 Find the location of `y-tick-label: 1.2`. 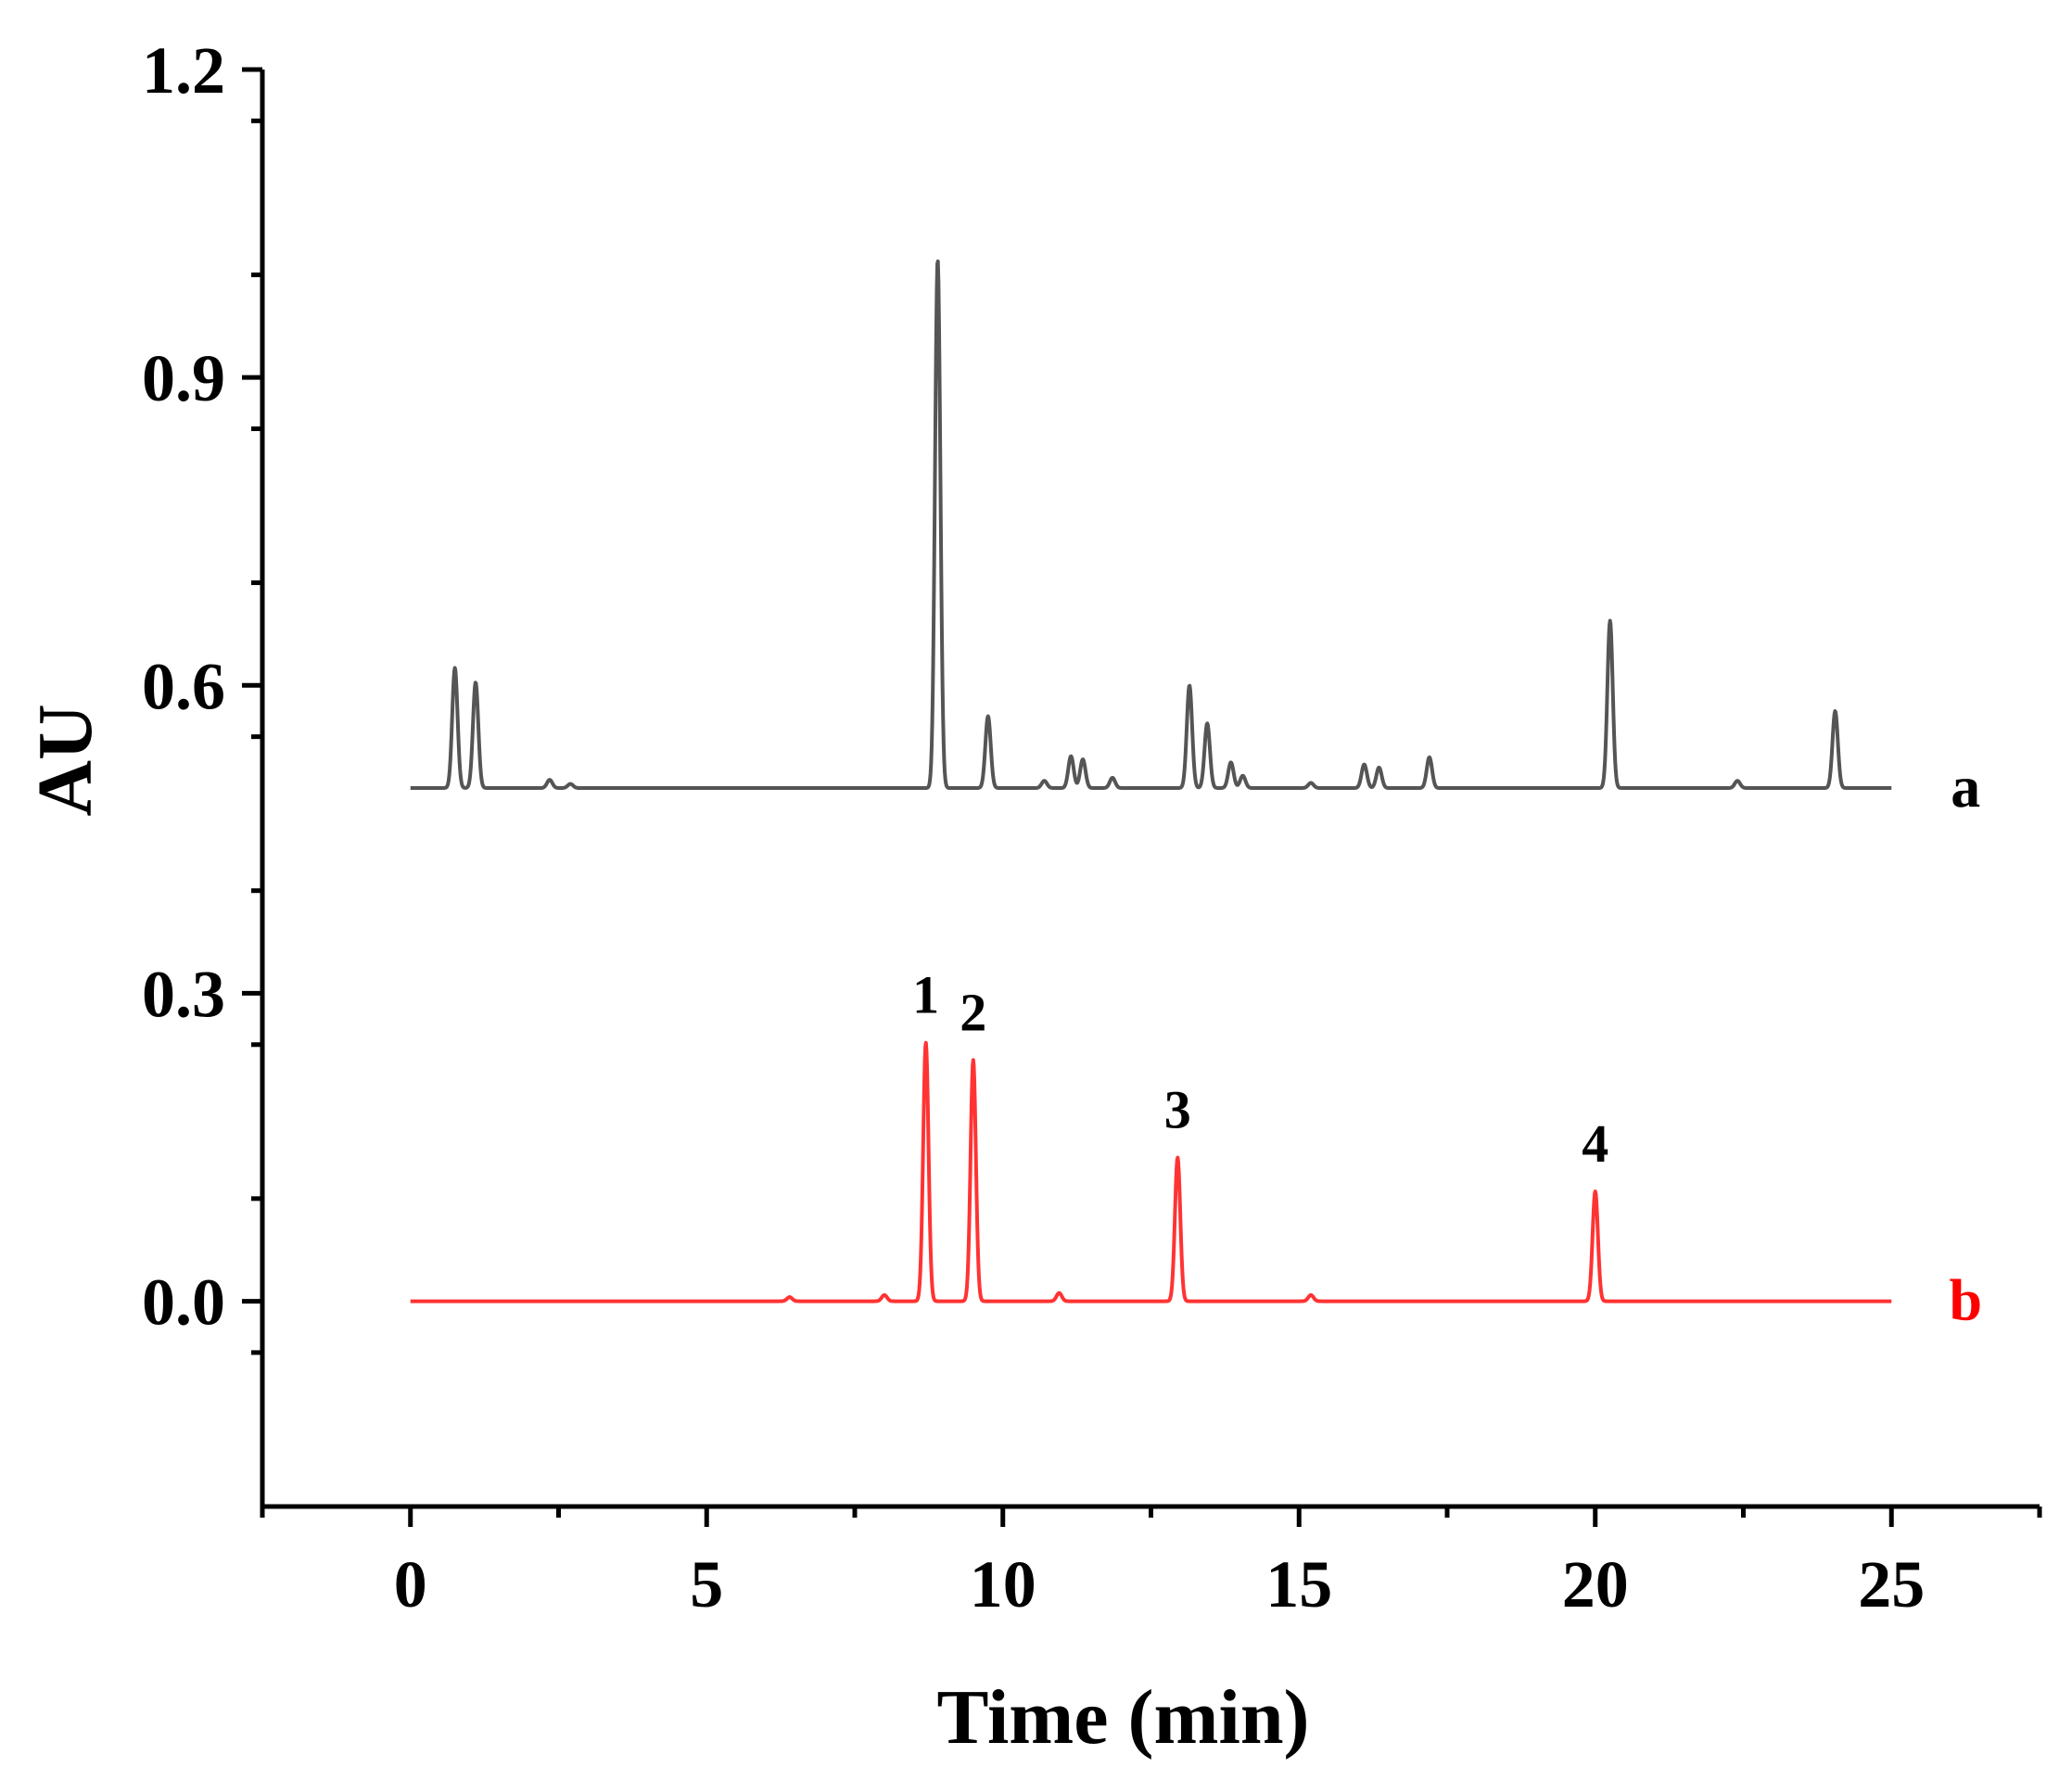

y-tick-label: 1.2 is located at coordinates (184, 70).